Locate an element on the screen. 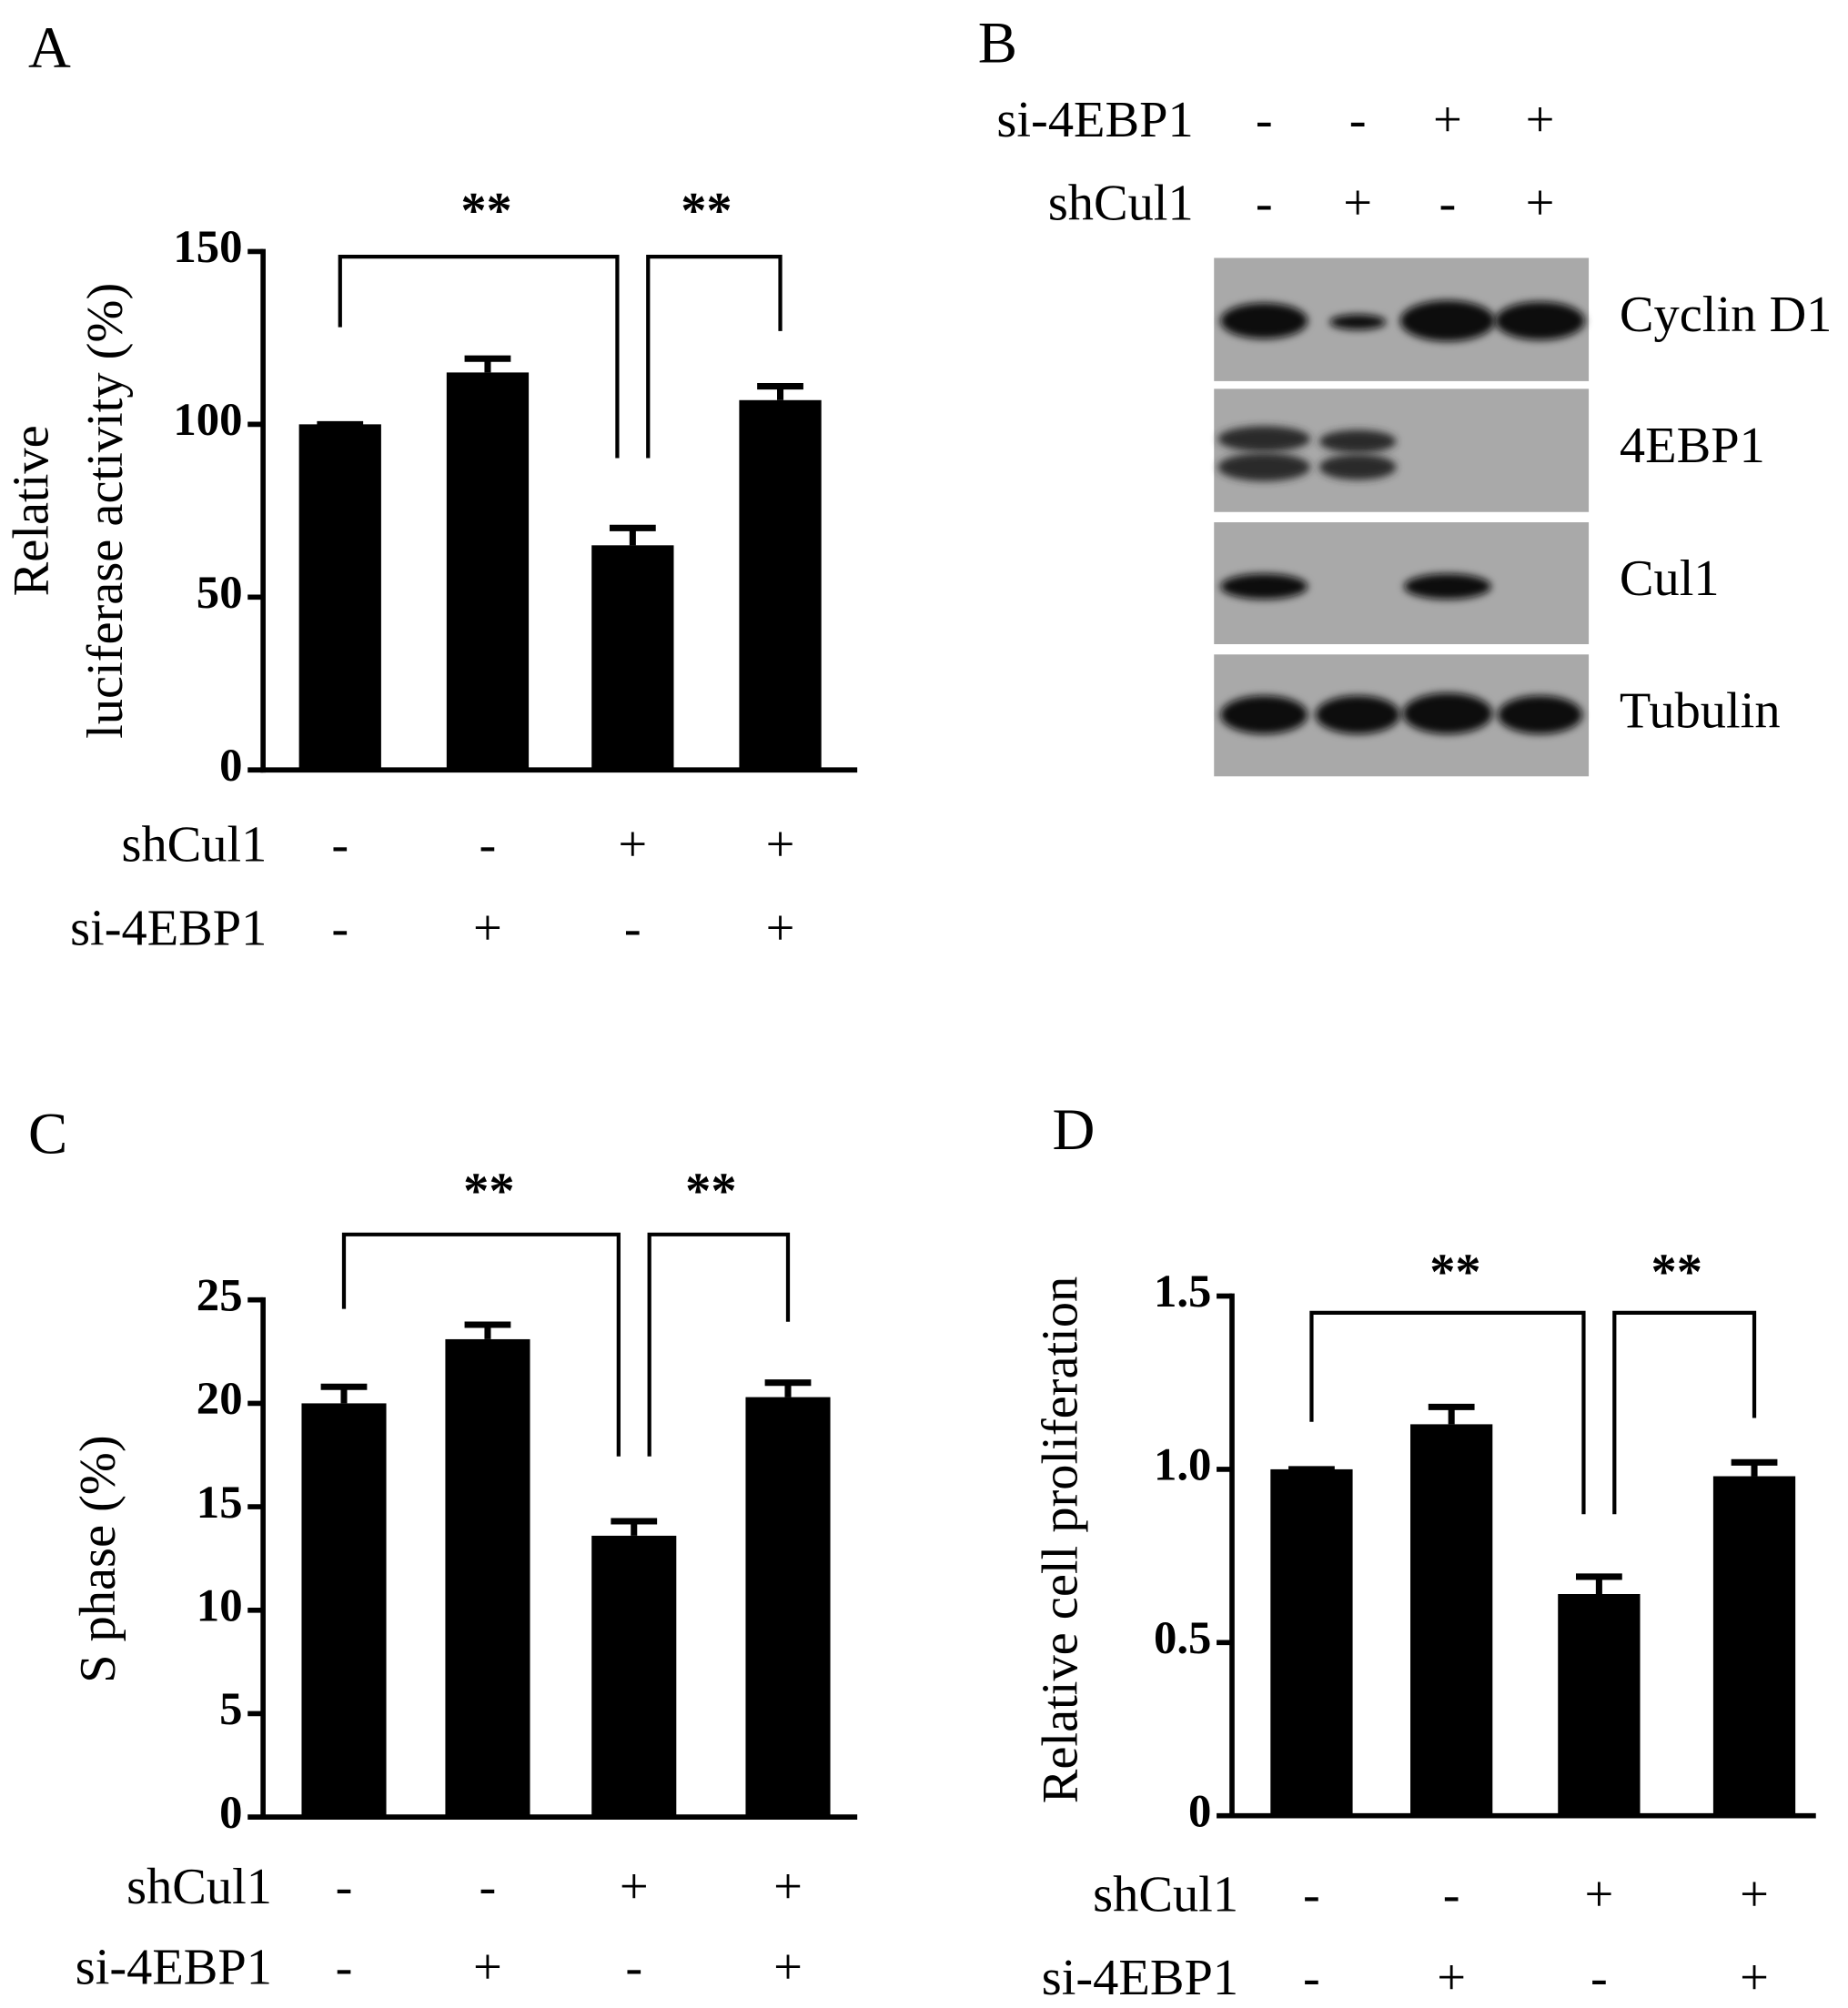  y-tick-label: 25 is located at coordinates (220, 1295).